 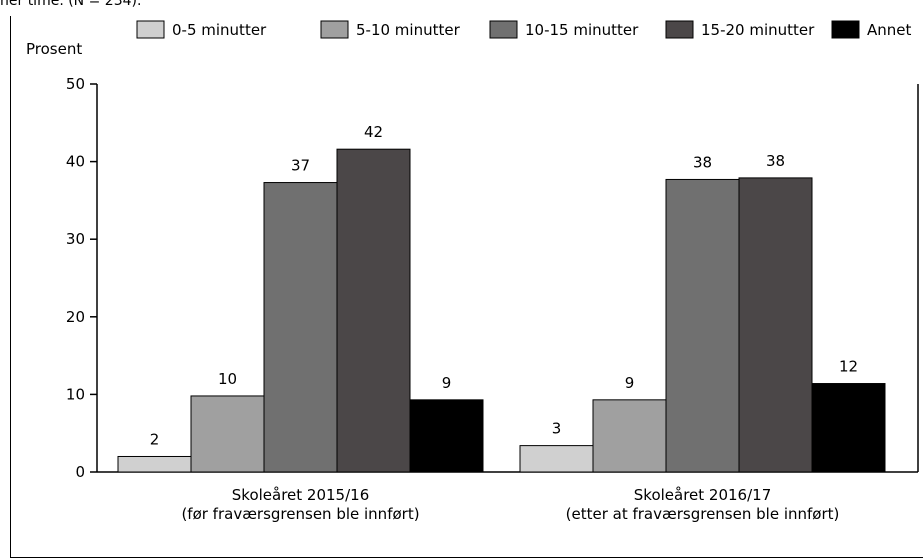 I want to click on legend-label: 15-20 minutter, so click(x=758, y=30).